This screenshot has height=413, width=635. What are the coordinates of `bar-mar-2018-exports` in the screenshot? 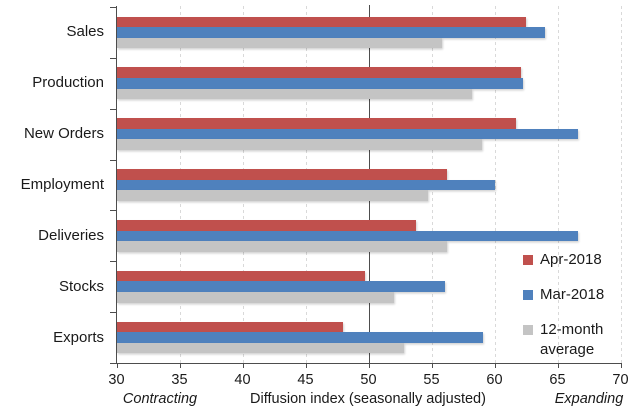 It's located at (300, 337).